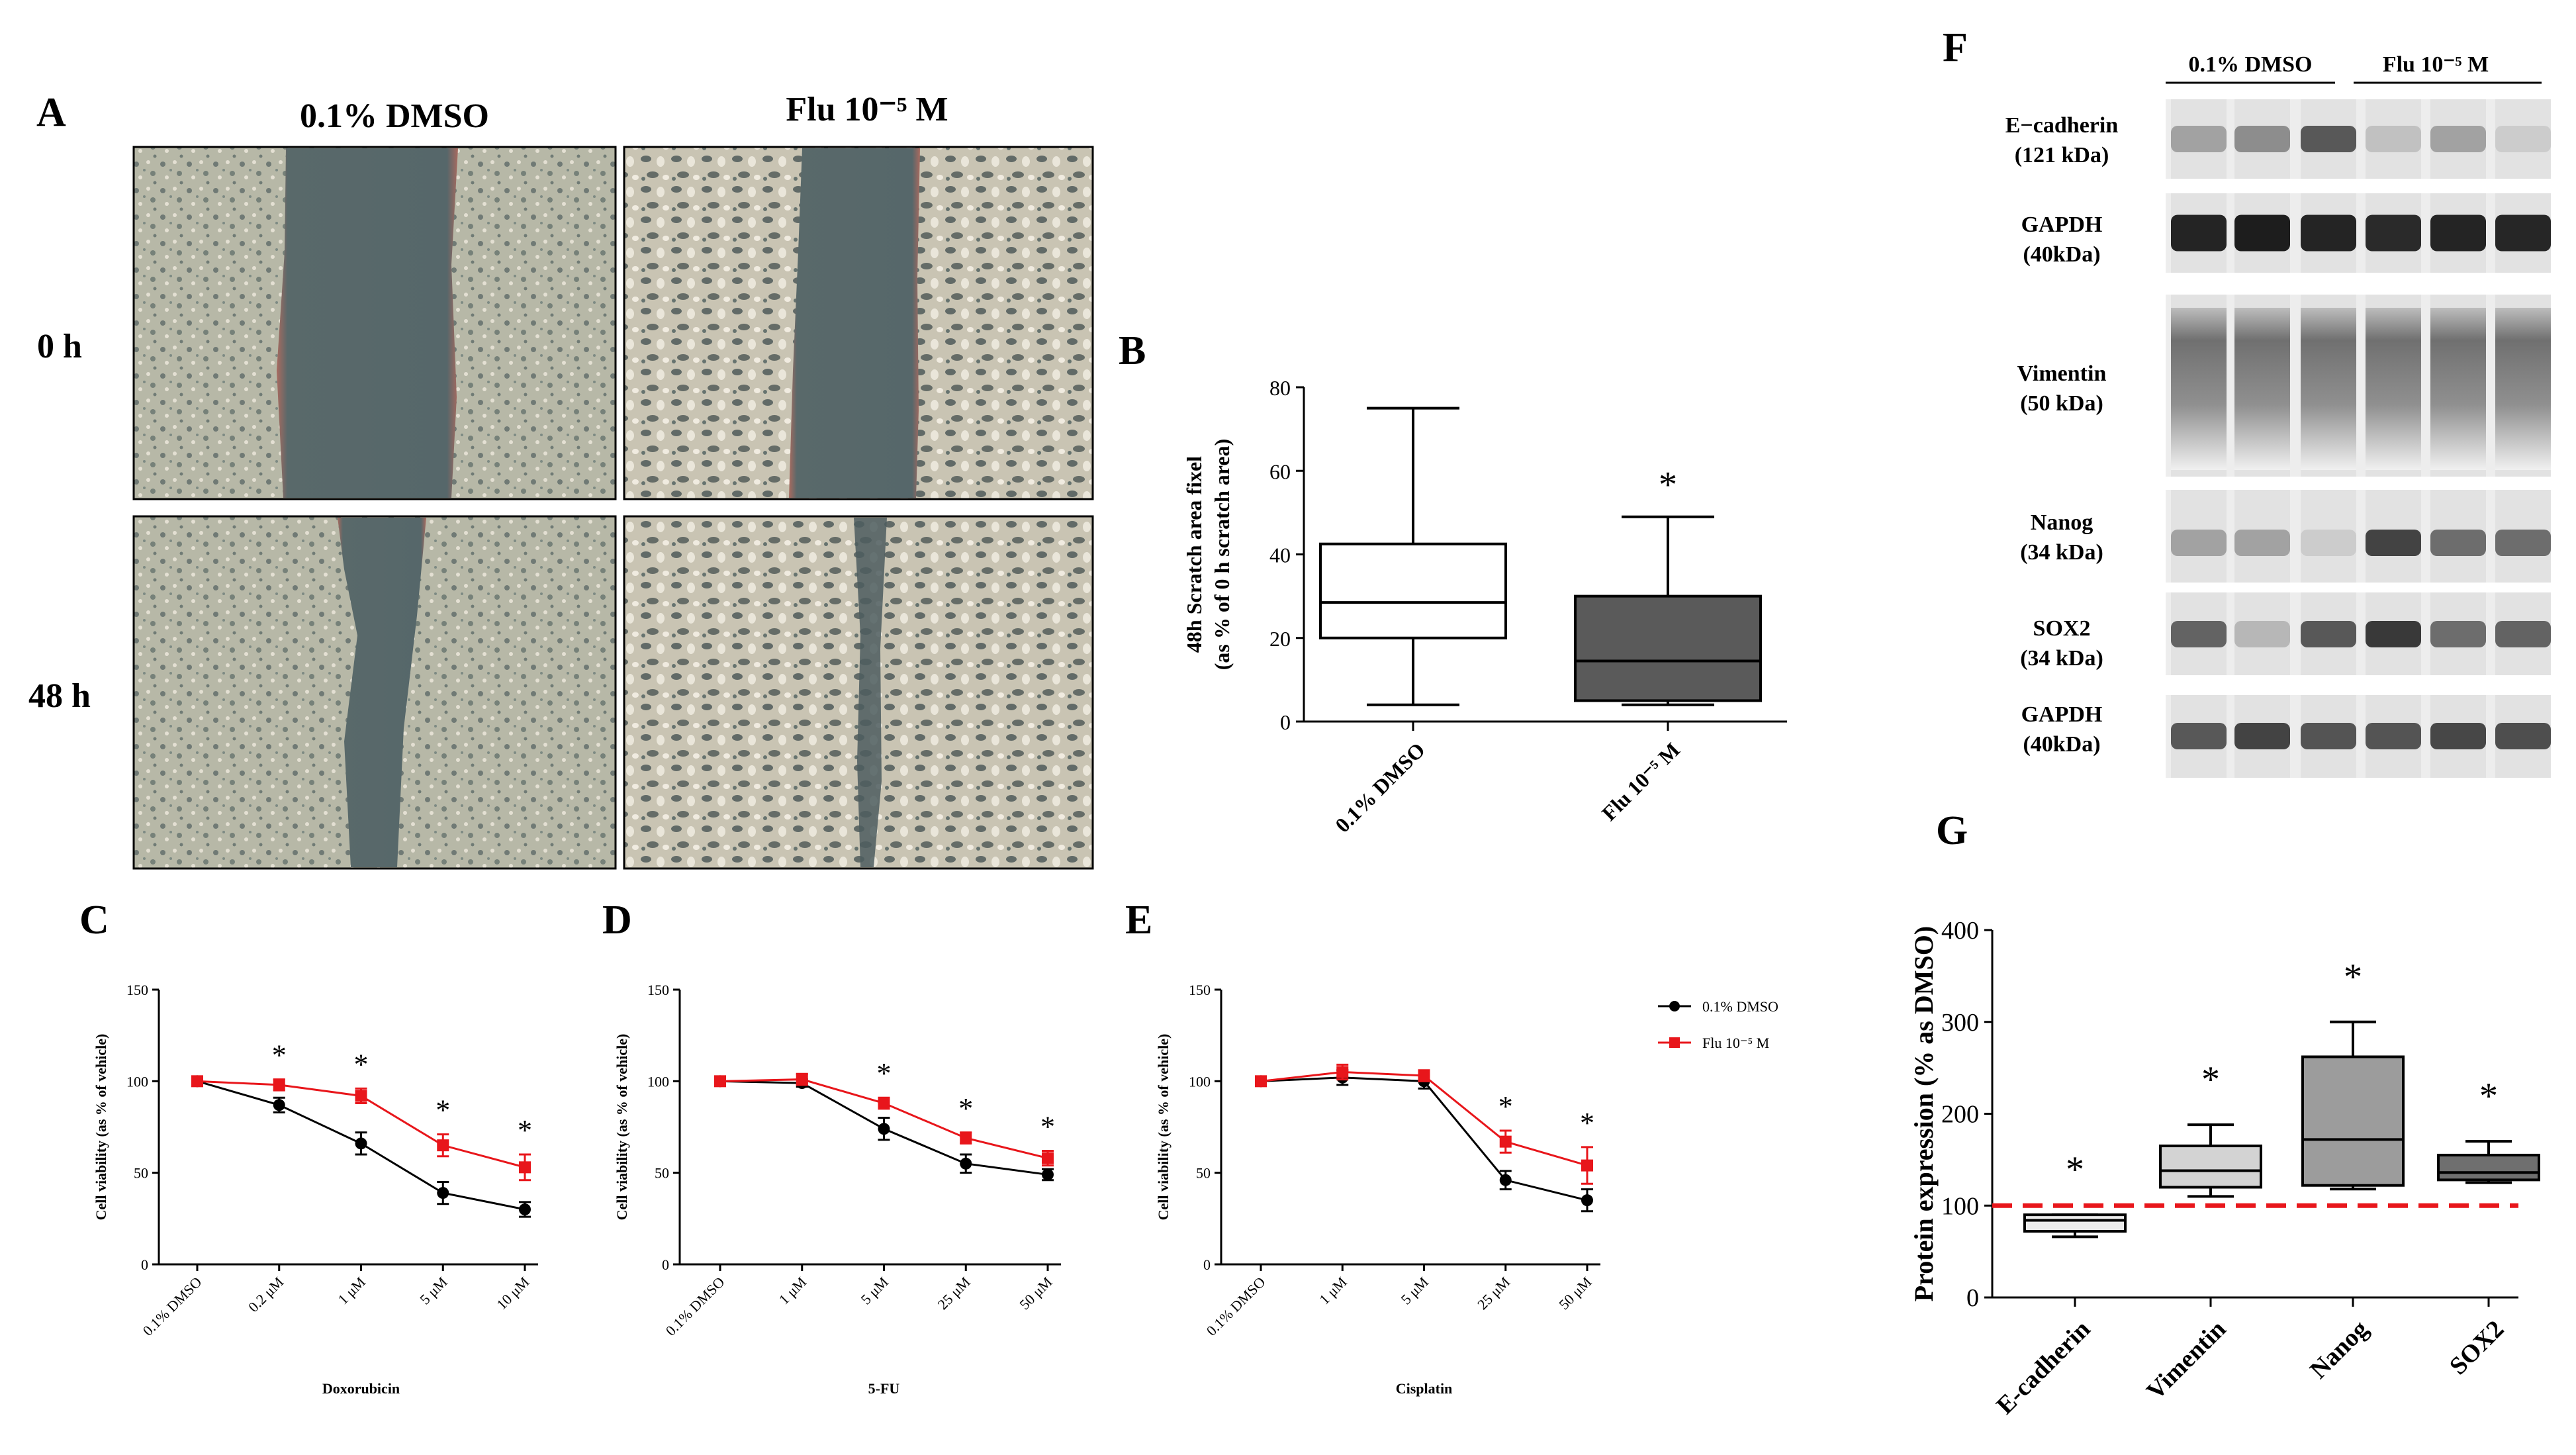 The width and height of the screenshot is (2576, 1455). Describe the element at coordinates (1280, 555) in the screenshot. I see `y-tick-label: 40` at that location.